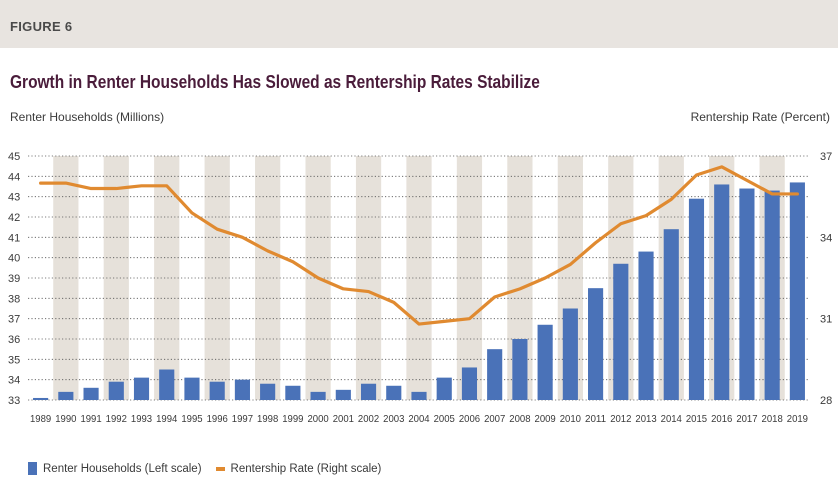 The image size is (838, 488). Describe the element at coordinates (192, 388) in the screenshot. I see `bar-1995` at that location.